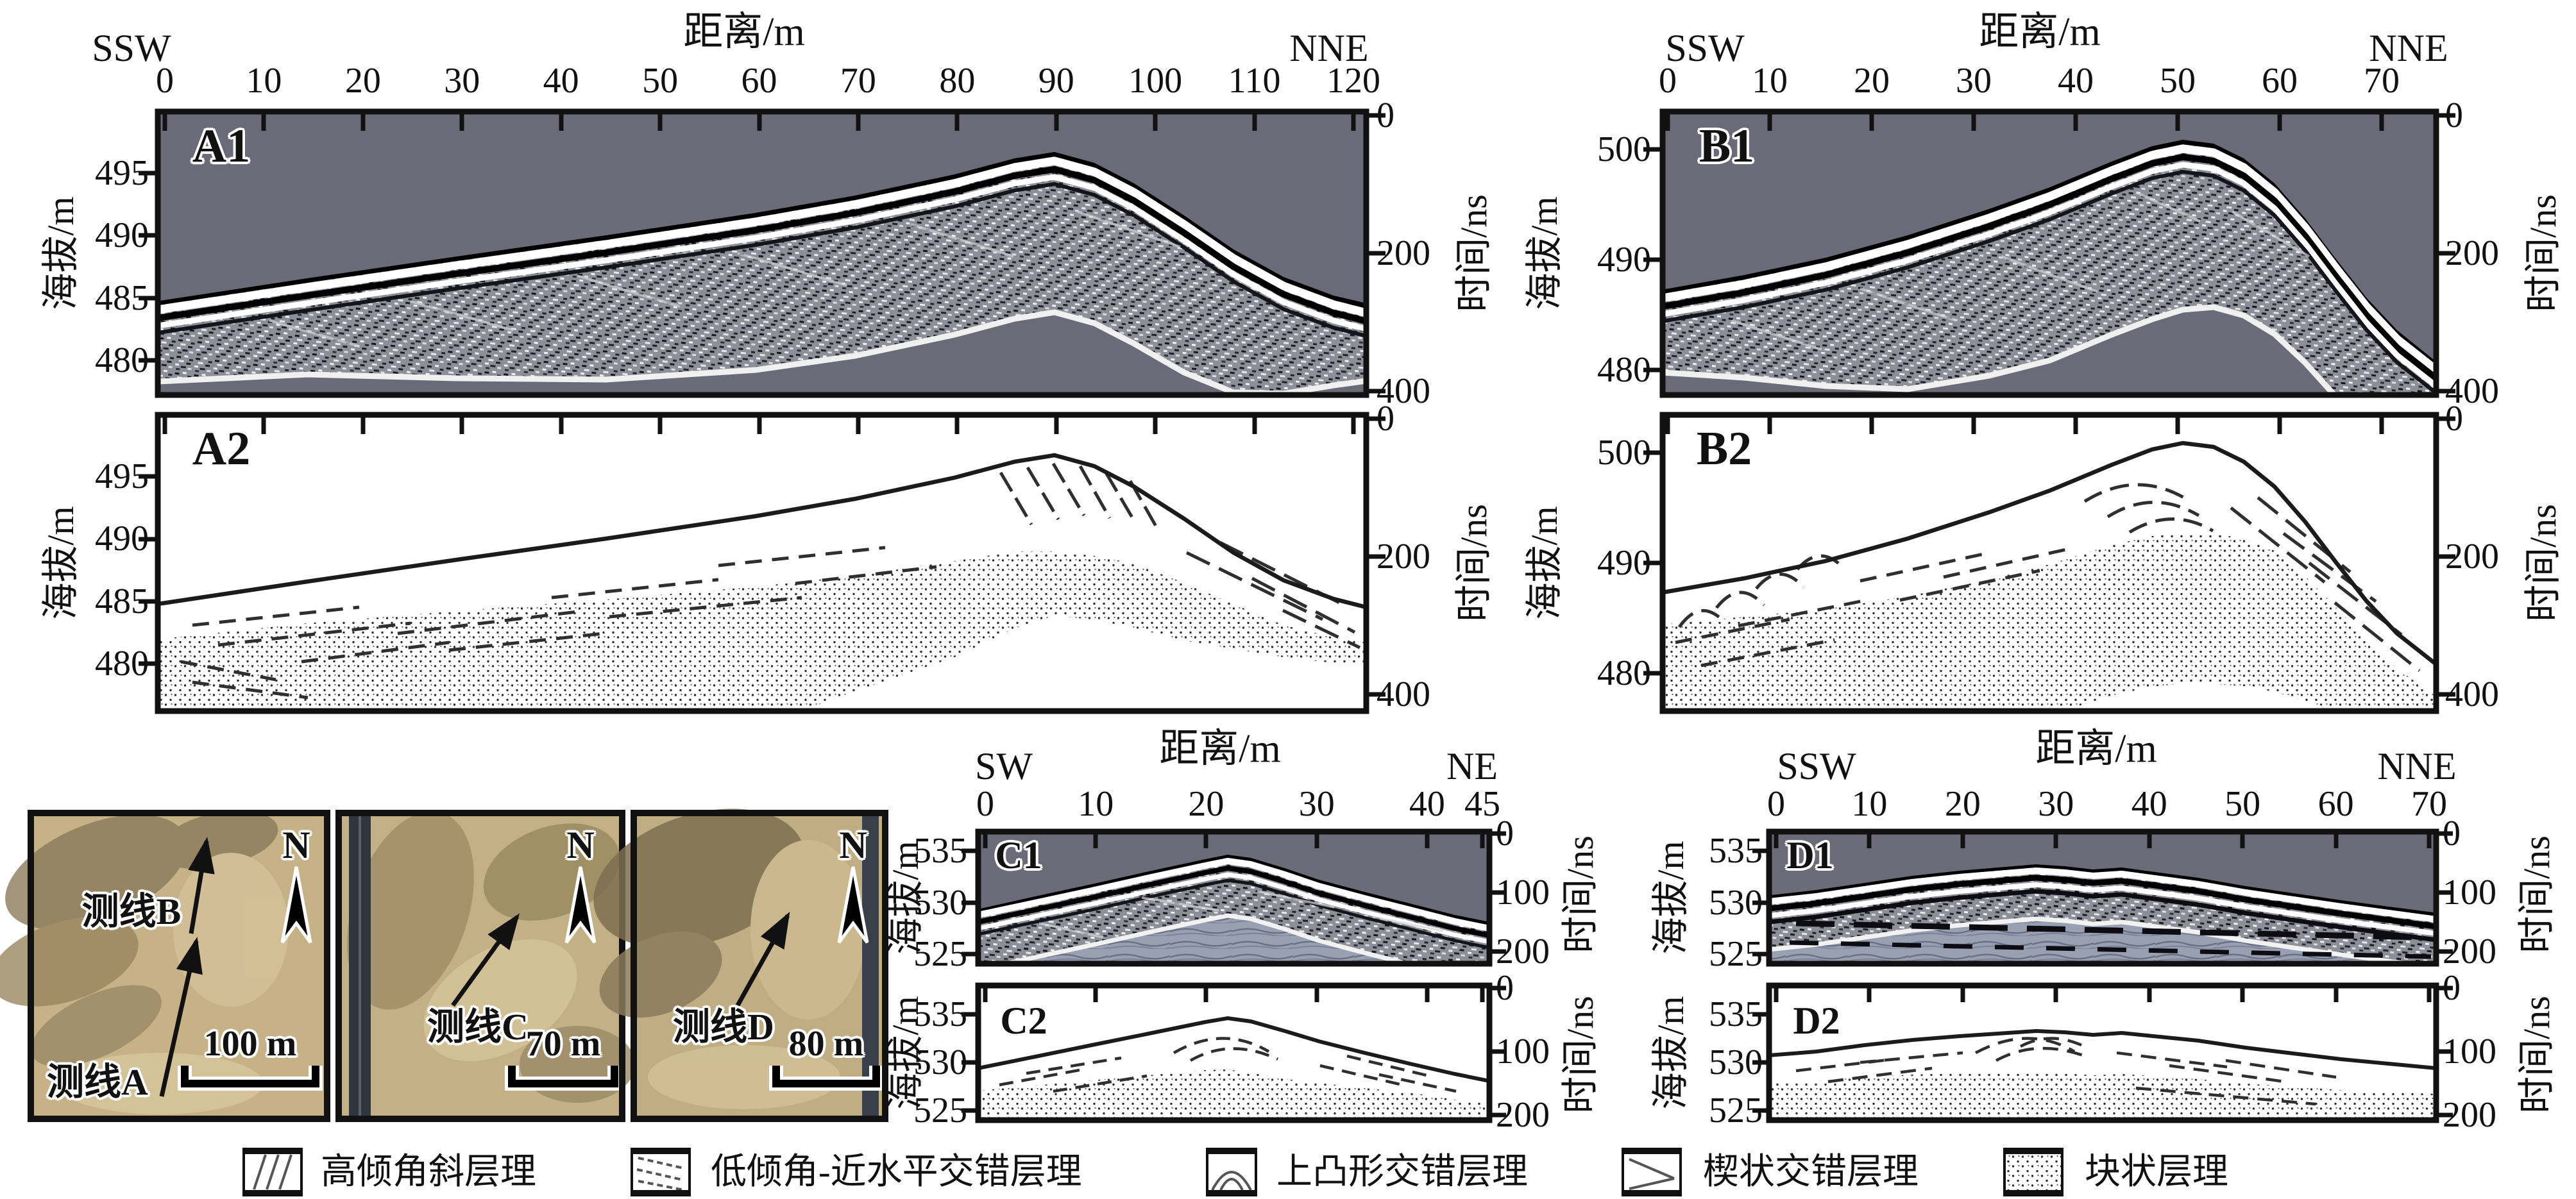 The image size is (2576, 1199). Describe the element at coordinates (131, 48) in the screenshot. I see `direction-label-a-left: SSW` at that location.